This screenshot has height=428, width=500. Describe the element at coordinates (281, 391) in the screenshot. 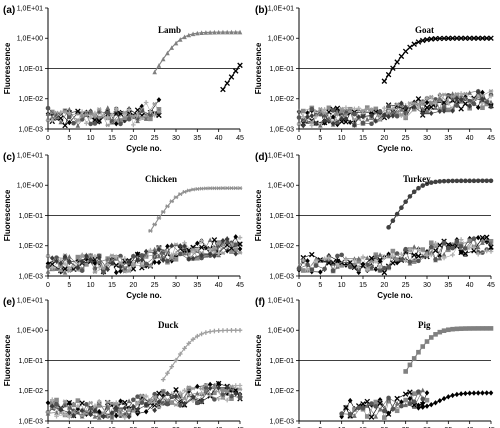

I see `y-tick-label: 1,0E-02` at that location.